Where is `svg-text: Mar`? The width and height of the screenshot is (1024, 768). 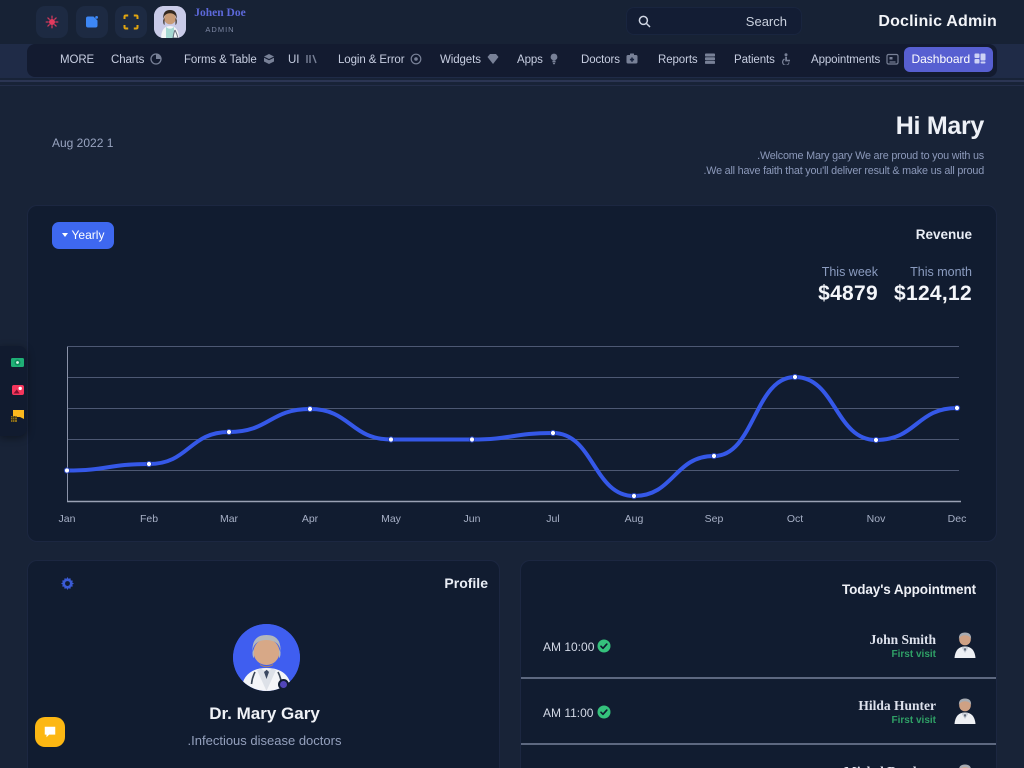 svg-text: Mar is located at coordinates (229, 519).